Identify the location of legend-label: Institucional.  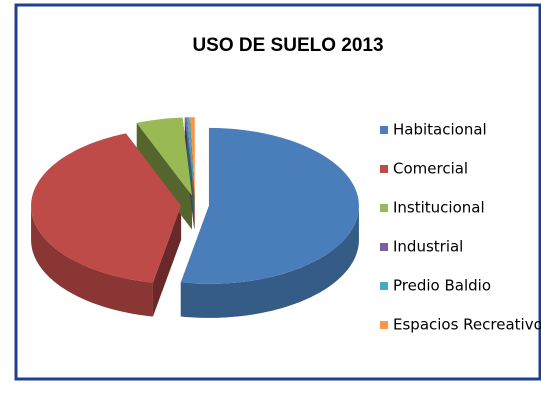
(439, 208).